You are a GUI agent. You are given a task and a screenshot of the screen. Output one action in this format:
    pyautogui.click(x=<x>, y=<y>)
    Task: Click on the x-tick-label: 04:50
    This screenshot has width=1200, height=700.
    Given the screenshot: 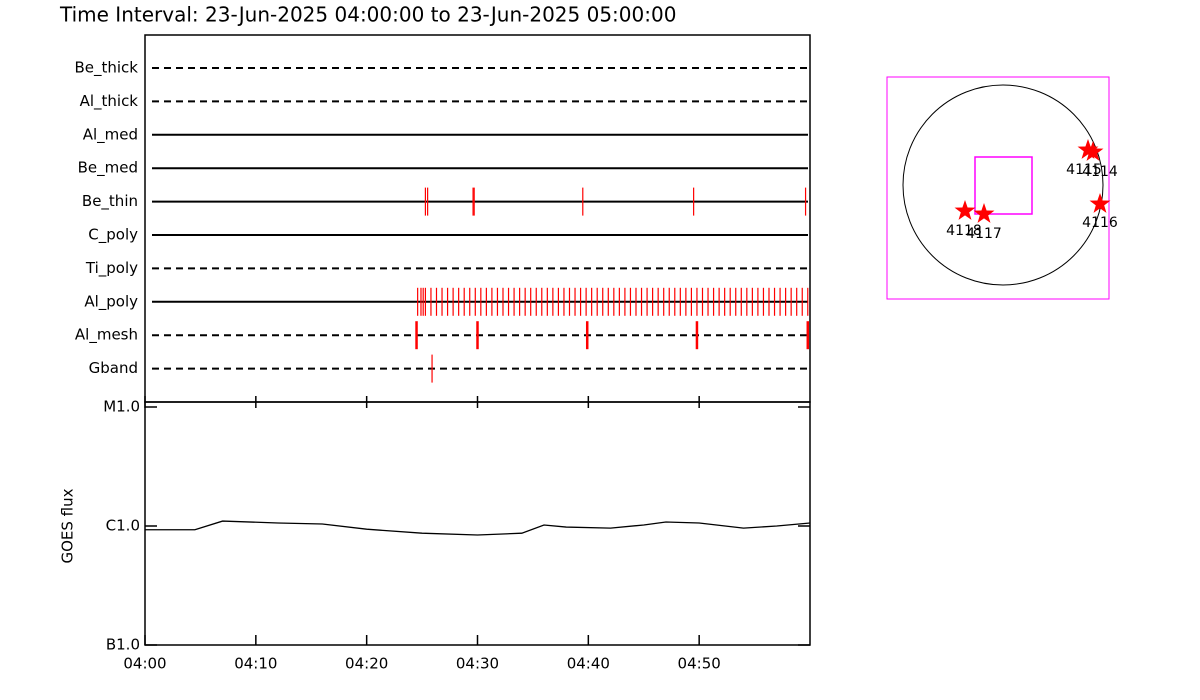 What is the action you would take?
    pyautogui.click(x=699, y=664)
    